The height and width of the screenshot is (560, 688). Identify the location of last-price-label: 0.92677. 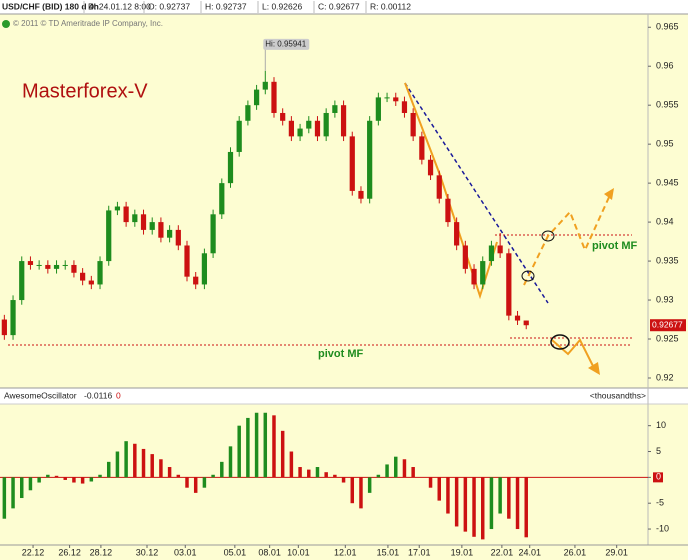
(667, 324).